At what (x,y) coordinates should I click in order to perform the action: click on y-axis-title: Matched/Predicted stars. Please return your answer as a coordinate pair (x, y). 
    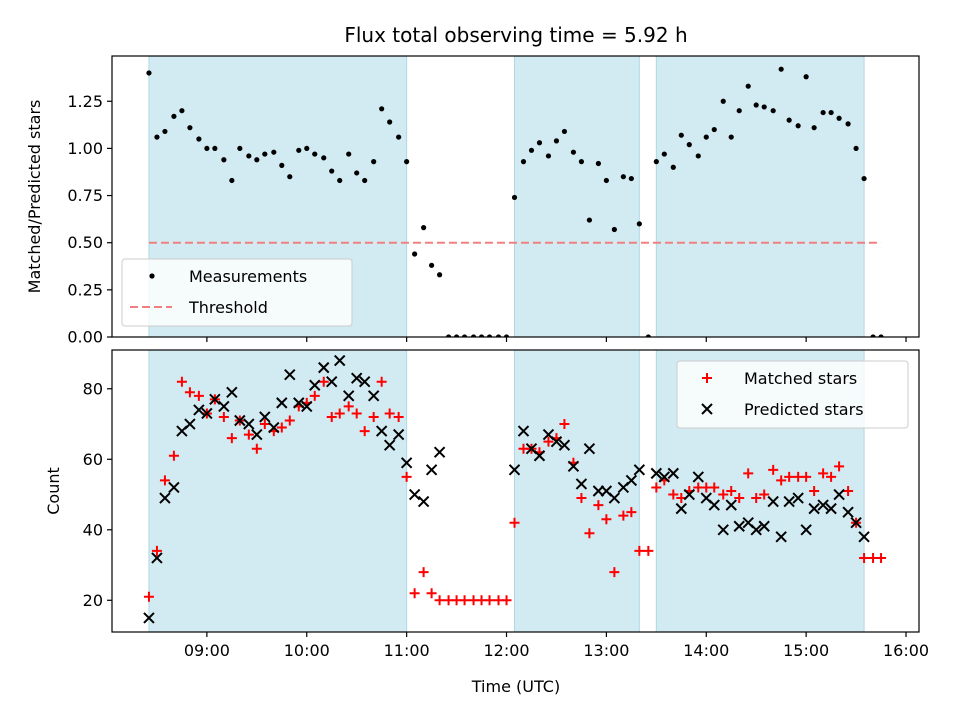
    Looking at the image, I should click on (34, 197).